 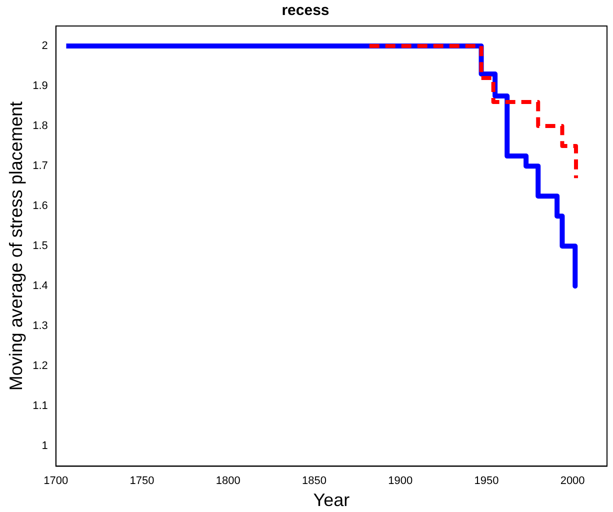 I want to click on y-tick-label: 1.9, so click(x=40, y=86).